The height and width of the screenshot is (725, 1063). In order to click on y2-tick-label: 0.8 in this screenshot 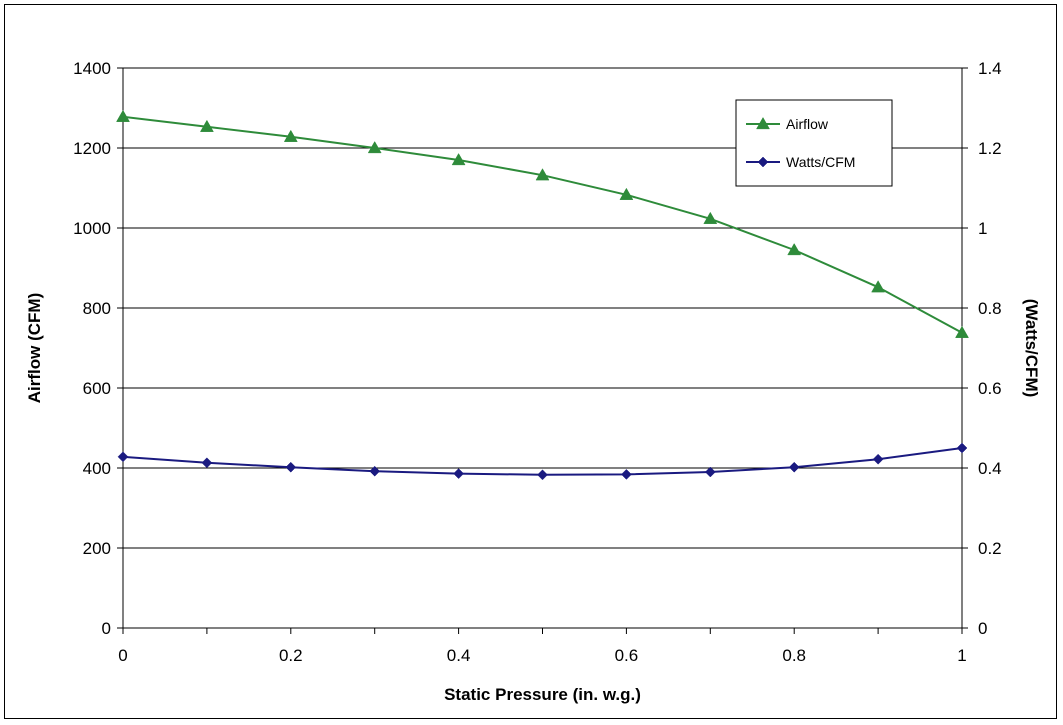, I will do `click(990, 308)`.